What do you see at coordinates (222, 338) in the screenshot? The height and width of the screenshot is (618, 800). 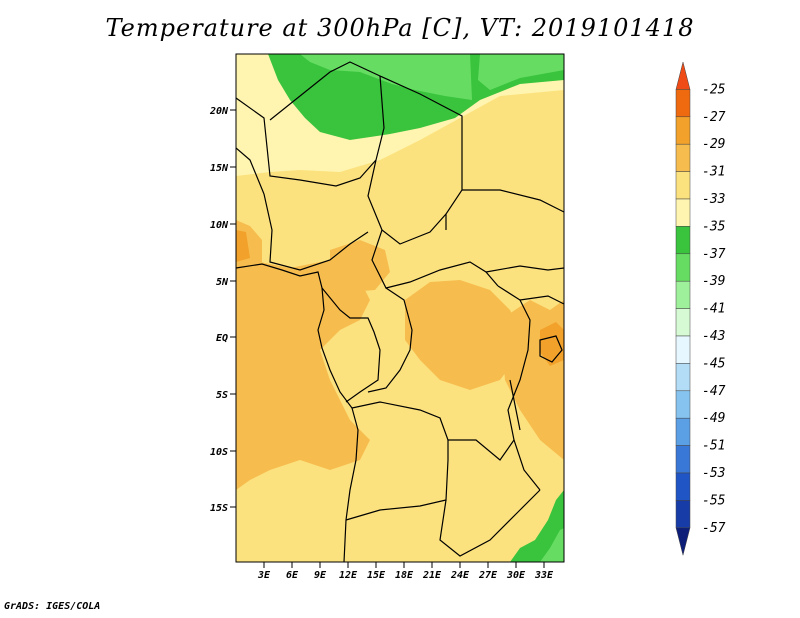 I see `lat-label: EQ` at bounding box center [222, 338].